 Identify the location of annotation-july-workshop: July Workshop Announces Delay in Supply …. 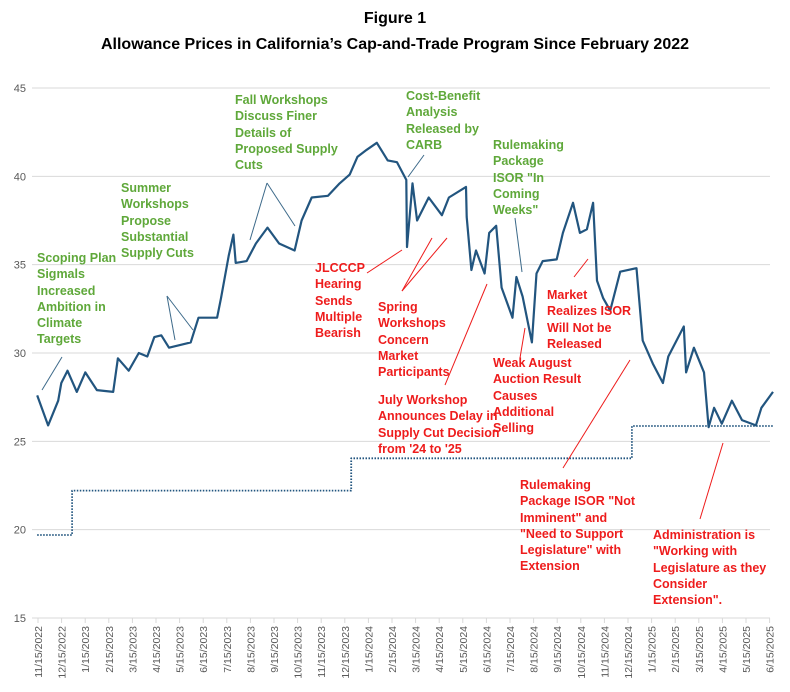
(439, 424).